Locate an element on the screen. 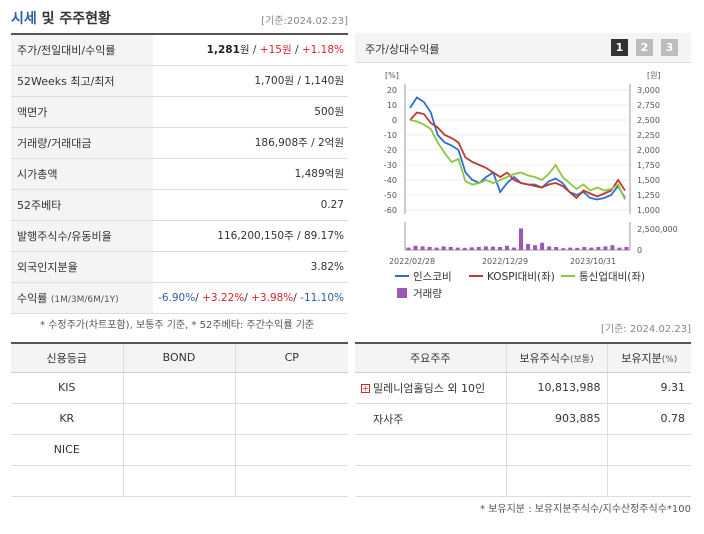 This screenshot has width=704, height=534. left-tick-label: -40 is located at coordinates (390, 180).